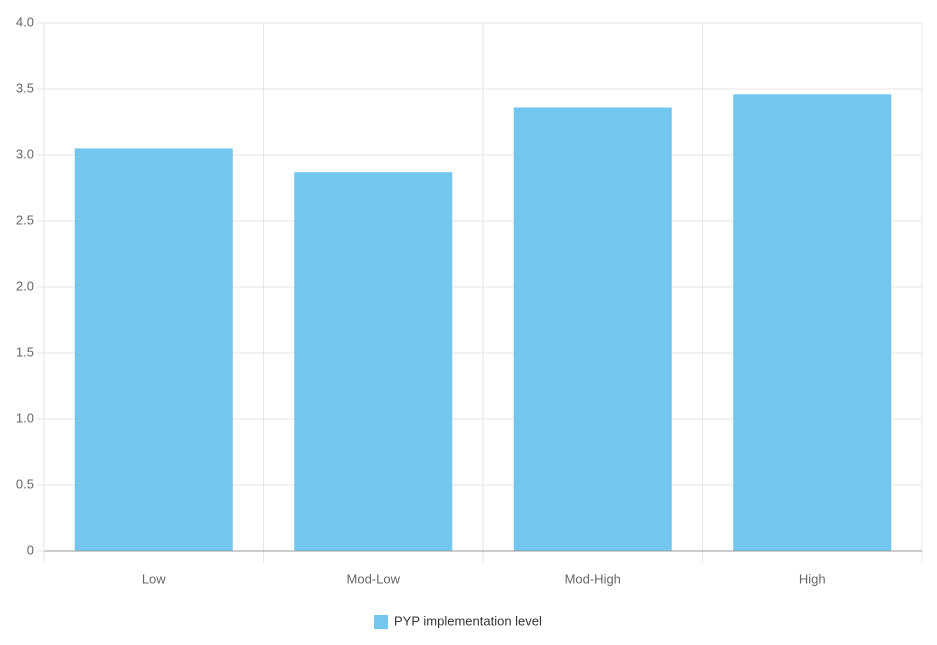 This screenshot has width=937, height=645. I want to click on y-tick-label: 3.5, so click(25, 87).